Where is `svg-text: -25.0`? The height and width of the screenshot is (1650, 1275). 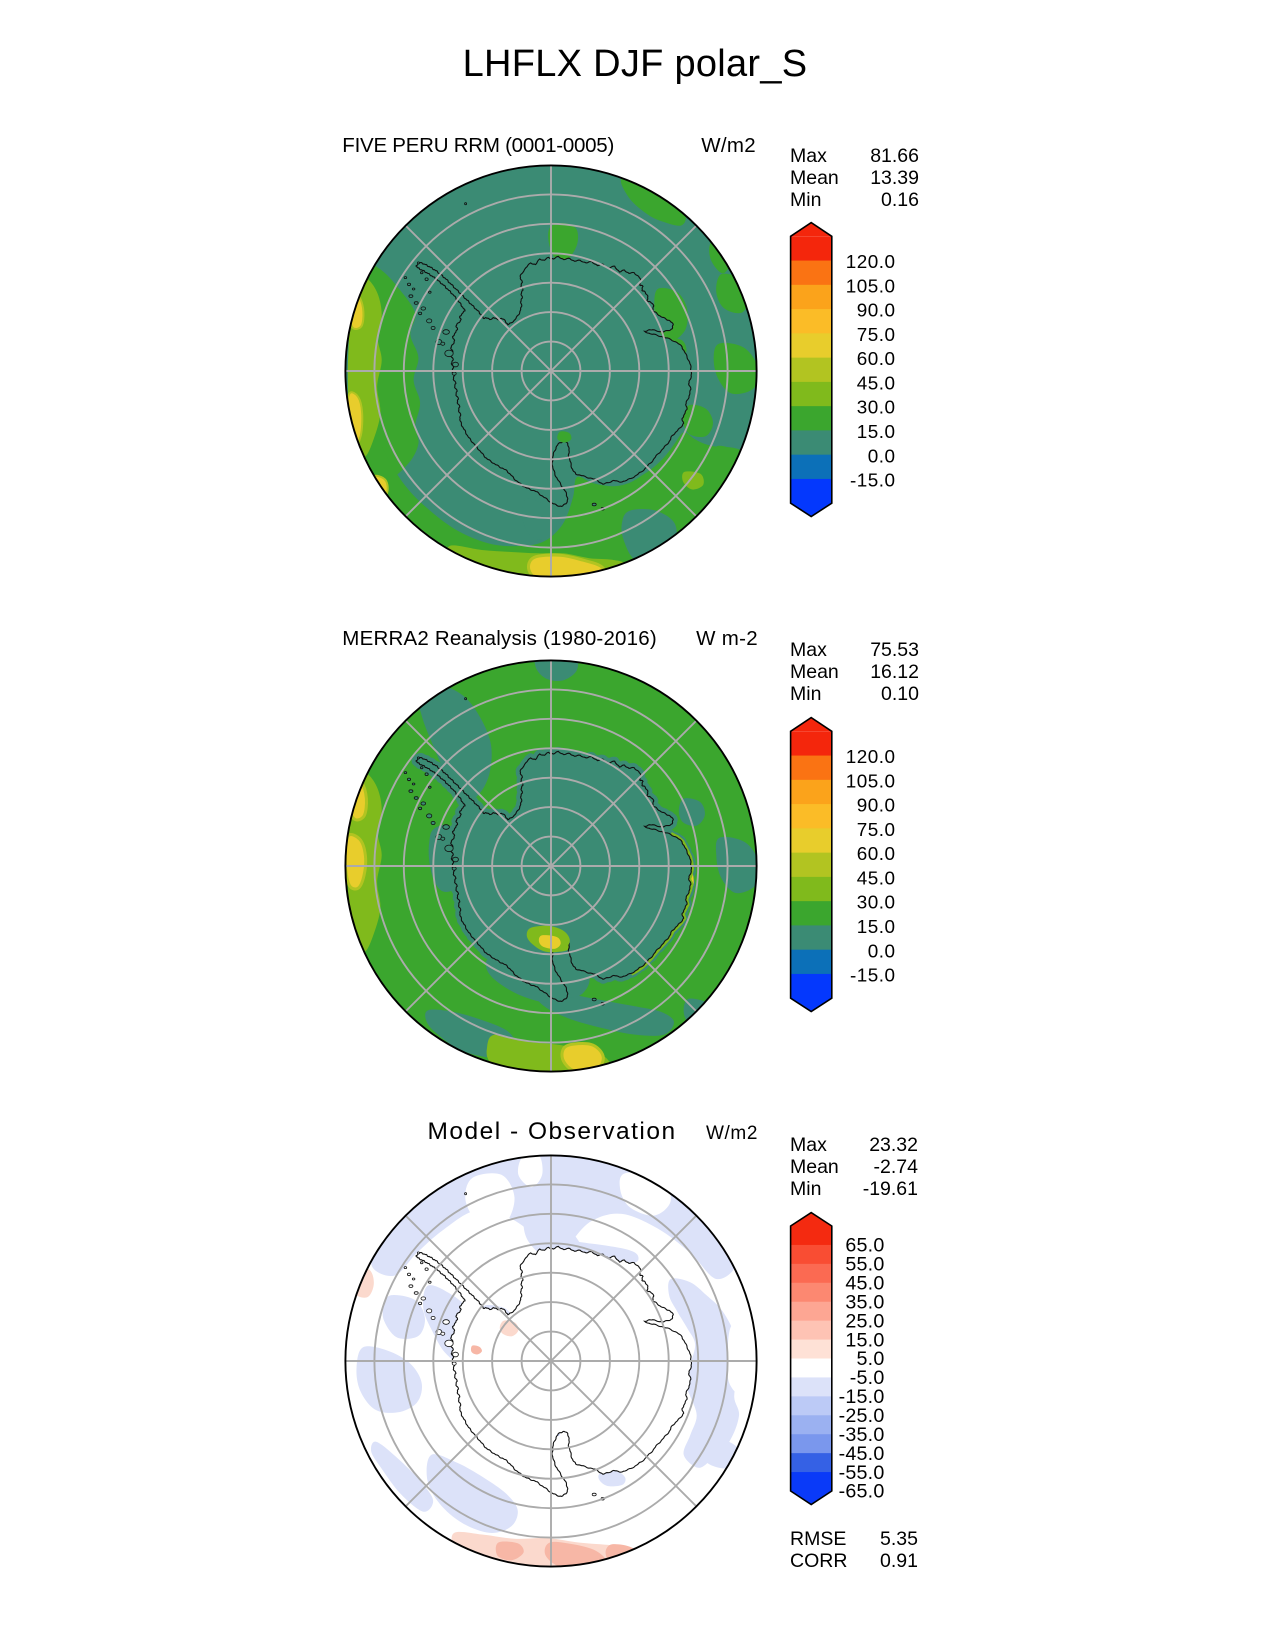
svg-text: -25.0 is located at coordinates (862, 1416).